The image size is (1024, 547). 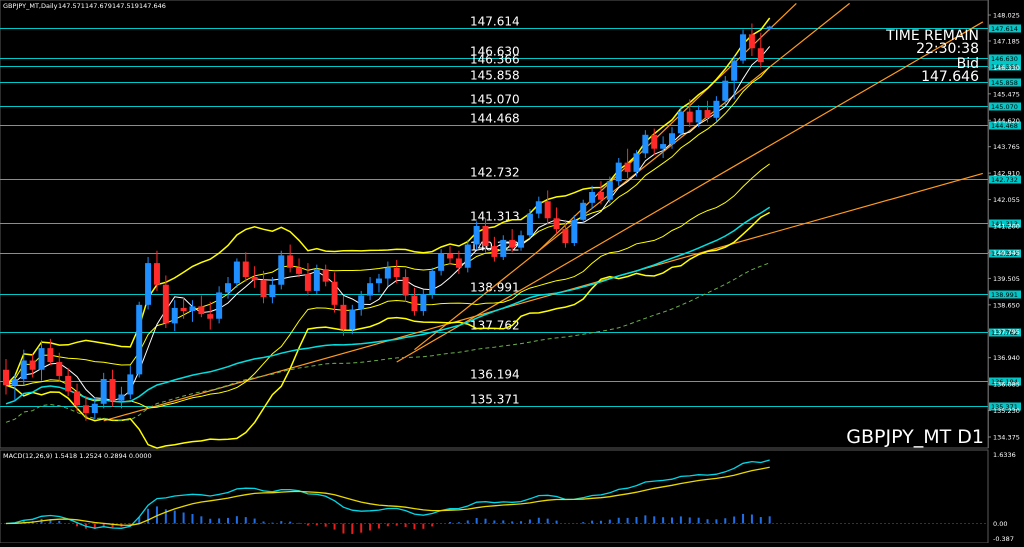 I want to click on macd-tick-bottom: -0.387, so click(x=1003, y=539).